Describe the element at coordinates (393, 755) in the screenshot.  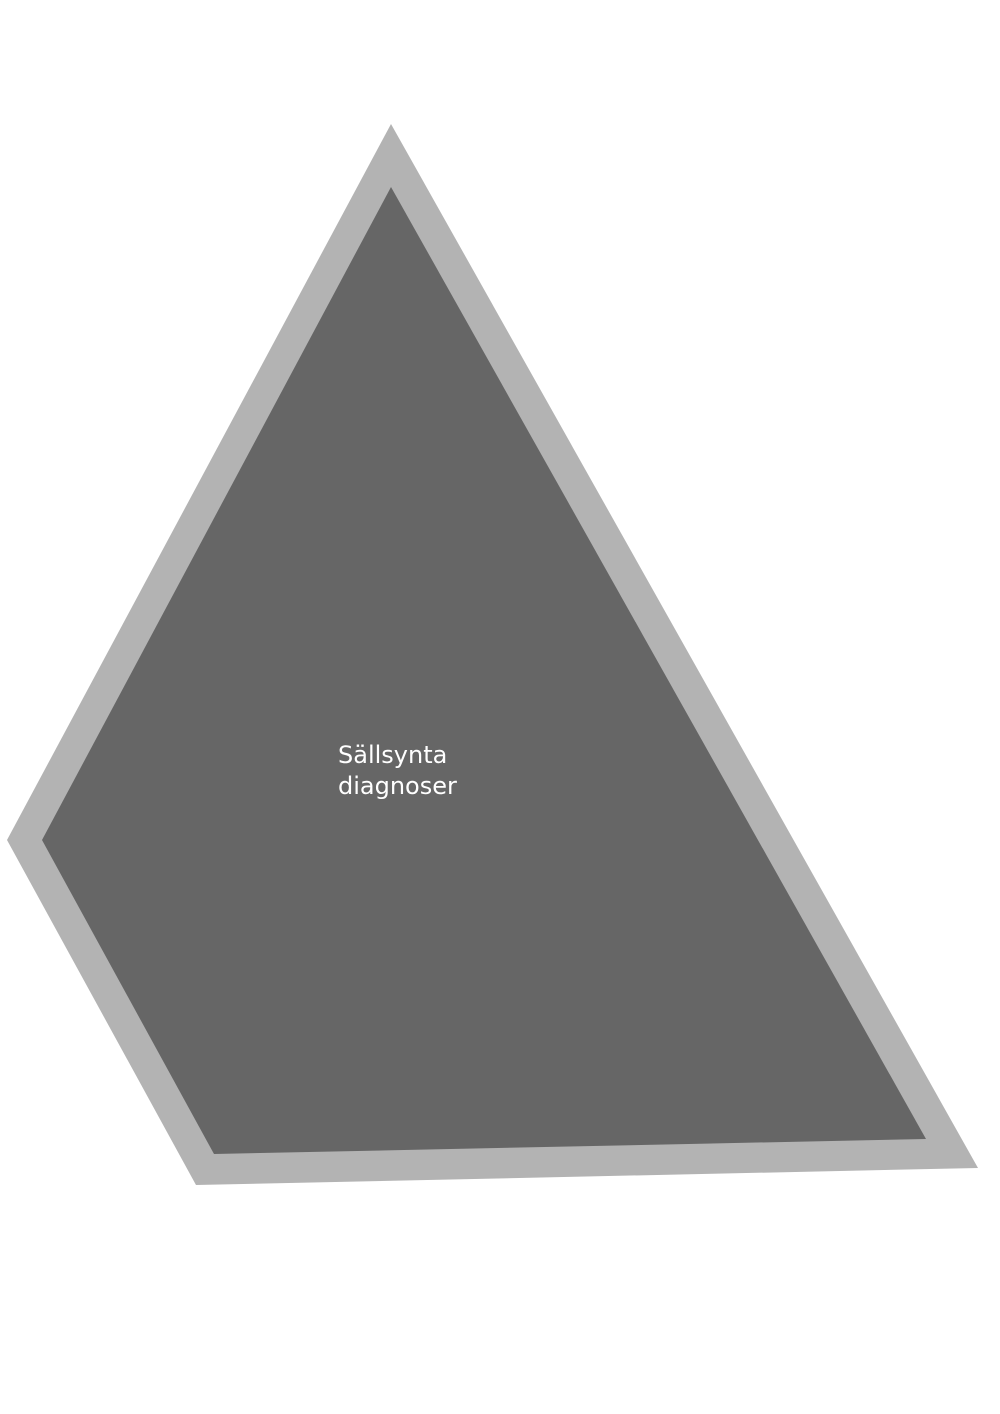
I see `shape-label-line-1: Sällsynta` at that location.